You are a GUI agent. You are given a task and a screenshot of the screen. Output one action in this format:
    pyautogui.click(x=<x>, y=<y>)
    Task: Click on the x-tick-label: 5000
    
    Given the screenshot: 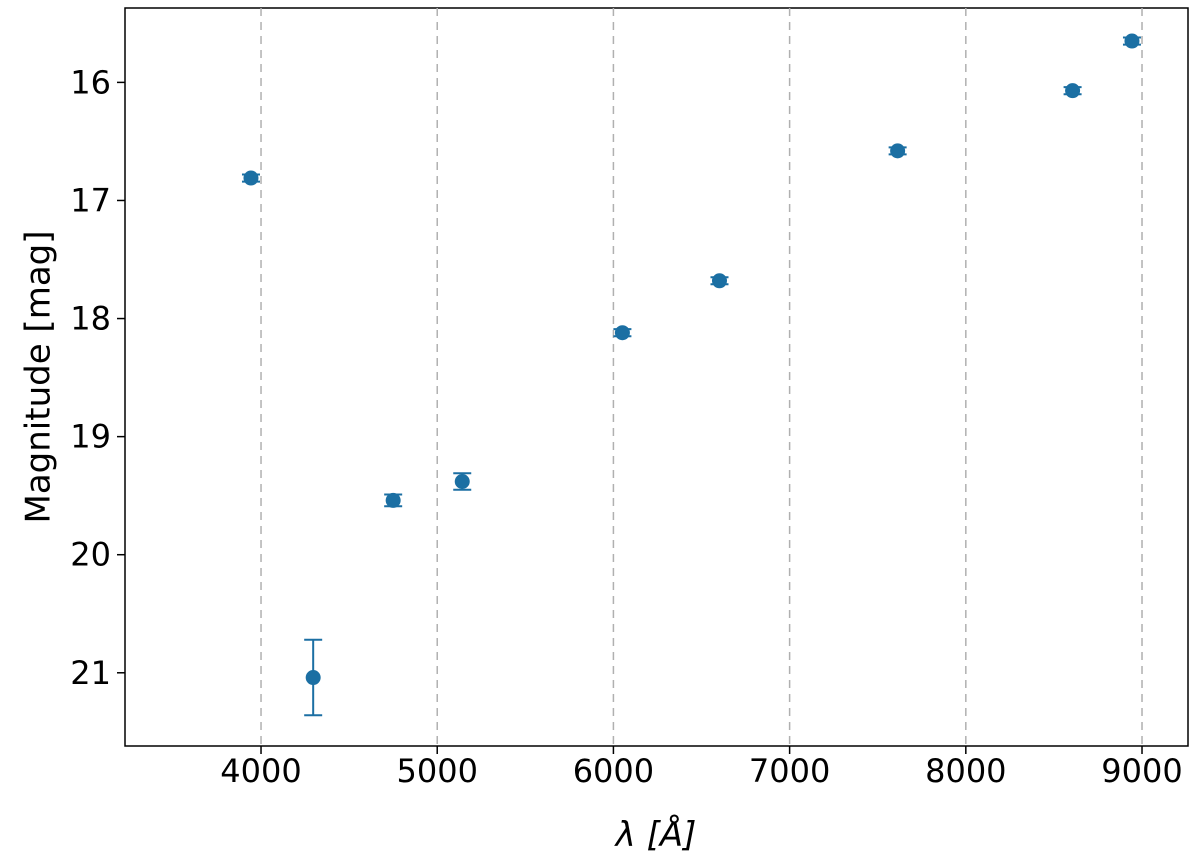 What is the action you would take?
    pyautogui.click(x=437, y=771)
    